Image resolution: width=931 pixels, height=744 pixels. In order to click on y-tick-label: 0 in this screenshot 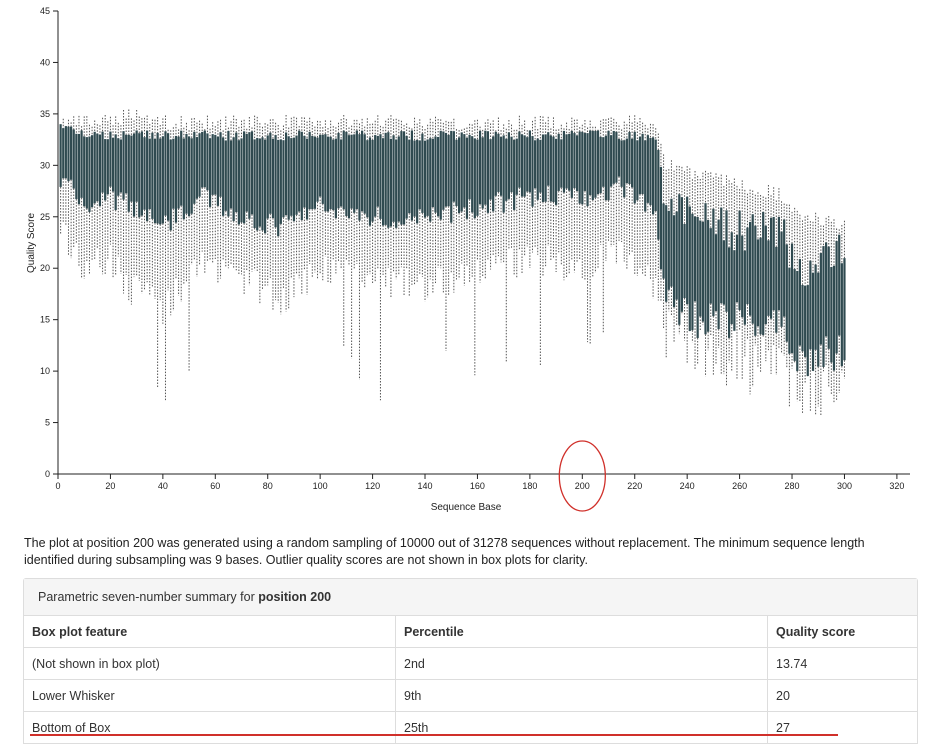, I will do `click(47, 474)`.